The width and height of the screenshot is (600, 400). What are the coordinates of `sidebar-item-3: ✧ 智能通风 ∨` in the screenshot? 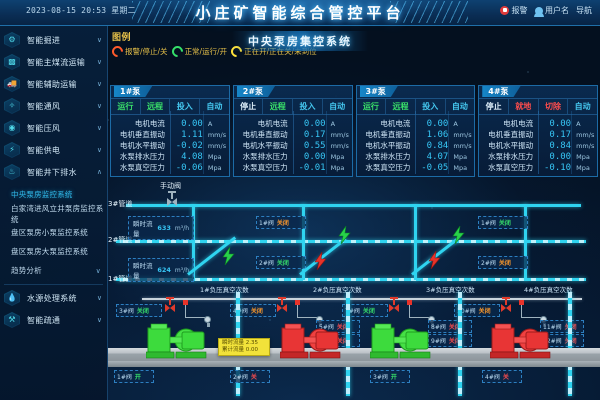 It's located at (53, 106).